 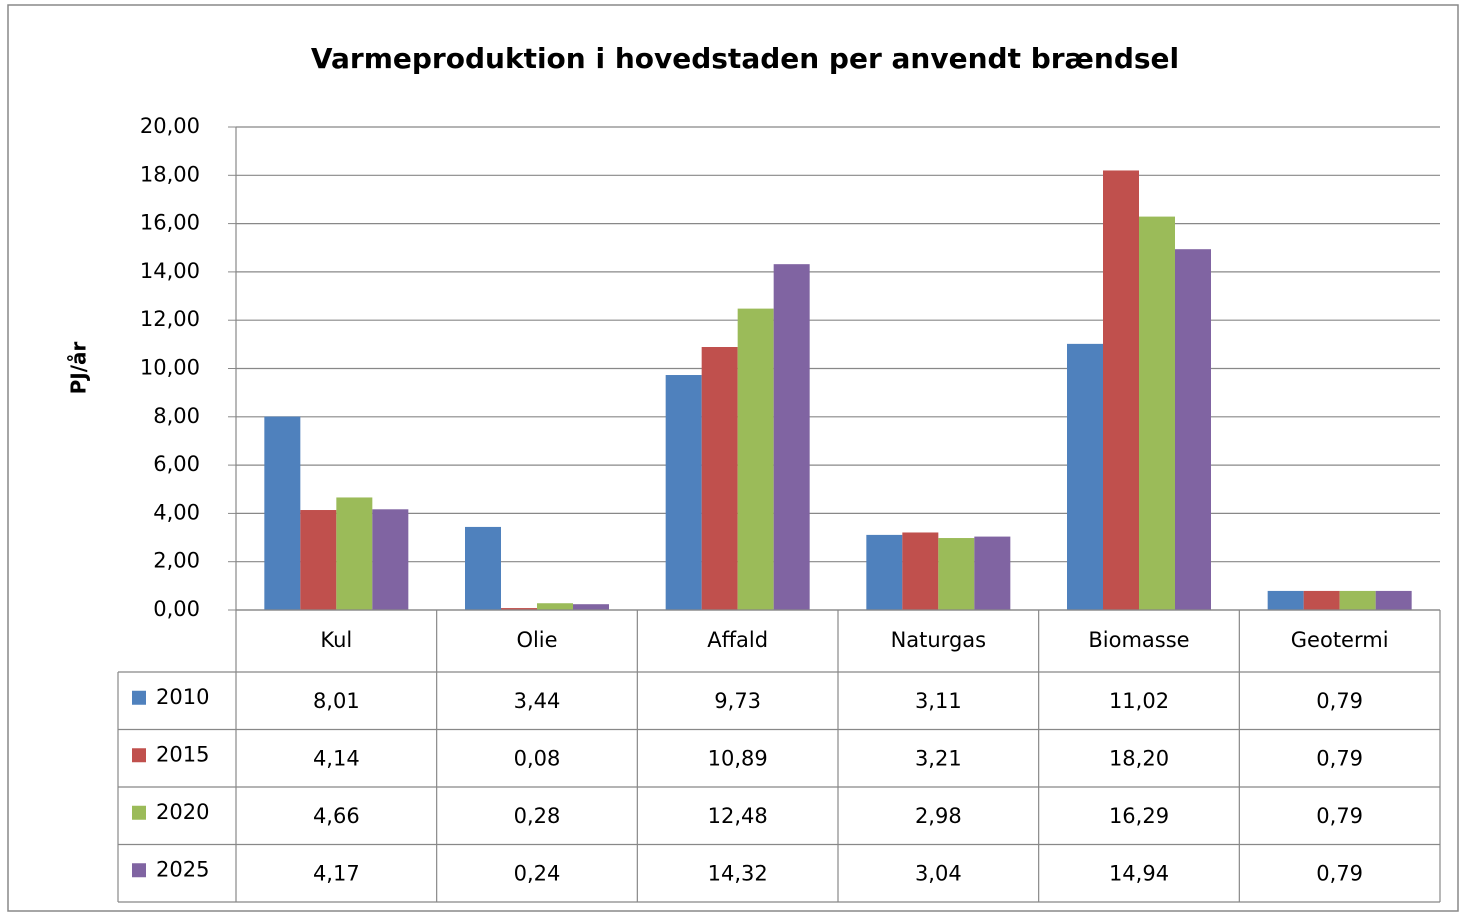 What do you see at coordinates (738, 873) in the screenshot?
I see `table-value: 14,32` at bounding box center [738, 873].